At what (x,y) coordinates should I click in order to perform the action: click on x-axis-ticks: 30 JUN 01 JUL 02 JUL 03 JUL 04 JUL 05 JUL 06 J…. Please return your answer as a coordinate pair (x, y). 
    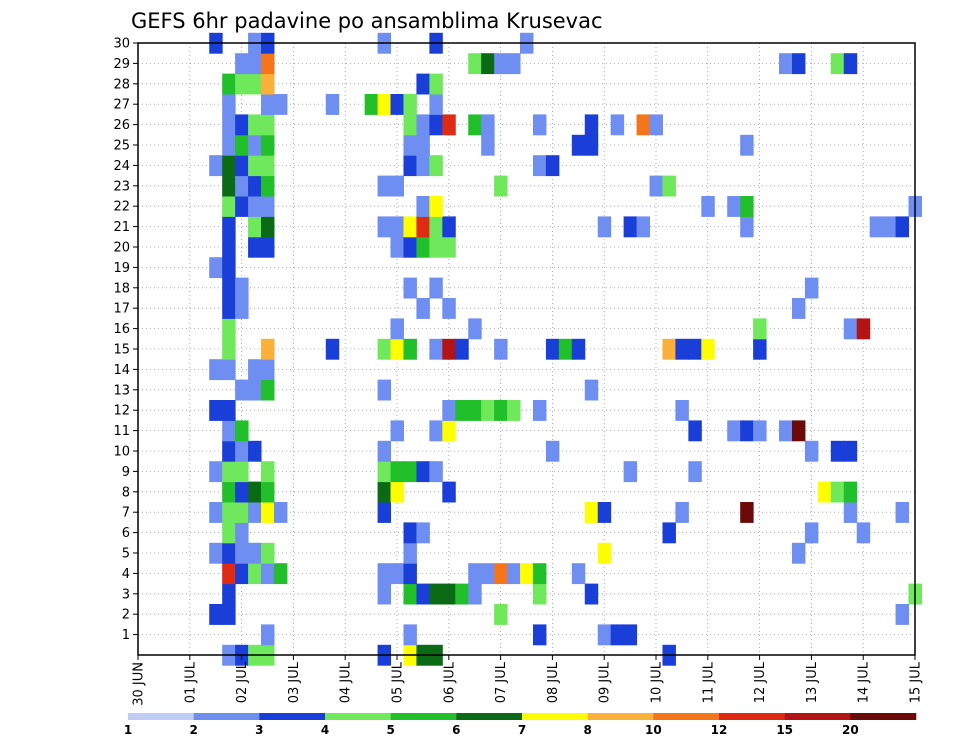
    Looking at the image, I should click on (528, 680).